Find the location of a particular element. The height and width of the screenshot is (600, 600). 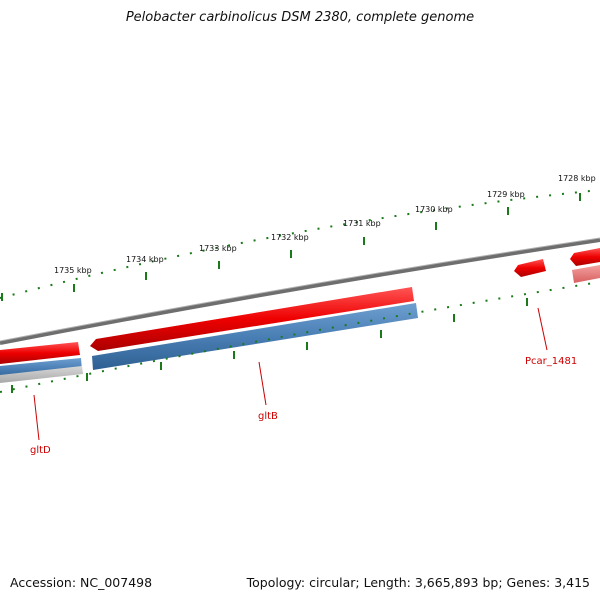

gene-right-edge-red is located at coordinates (585, 257).